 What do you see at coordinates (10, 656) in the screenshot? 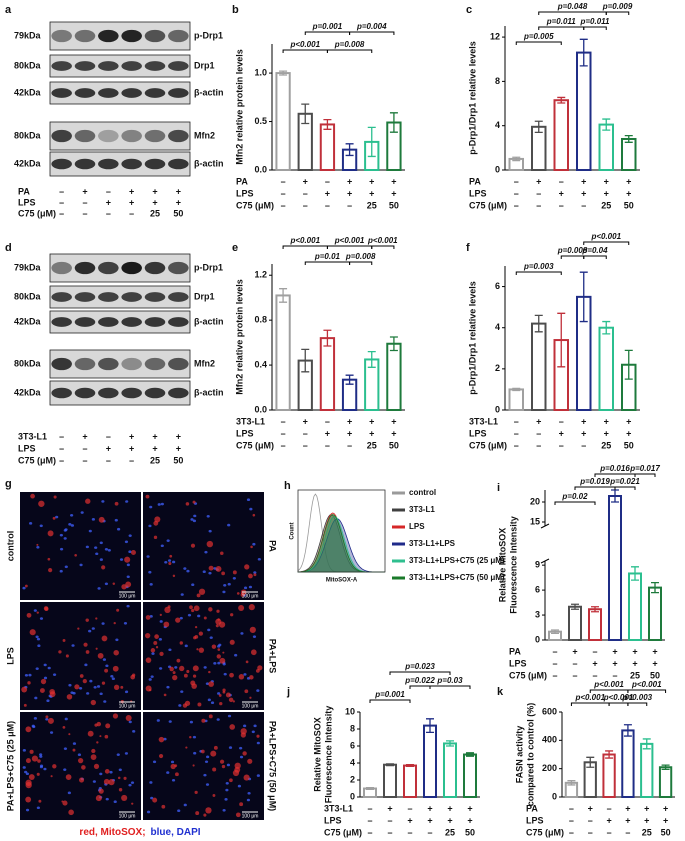
I see `micrograph-label: LPS` at bounding box center [10, 656].